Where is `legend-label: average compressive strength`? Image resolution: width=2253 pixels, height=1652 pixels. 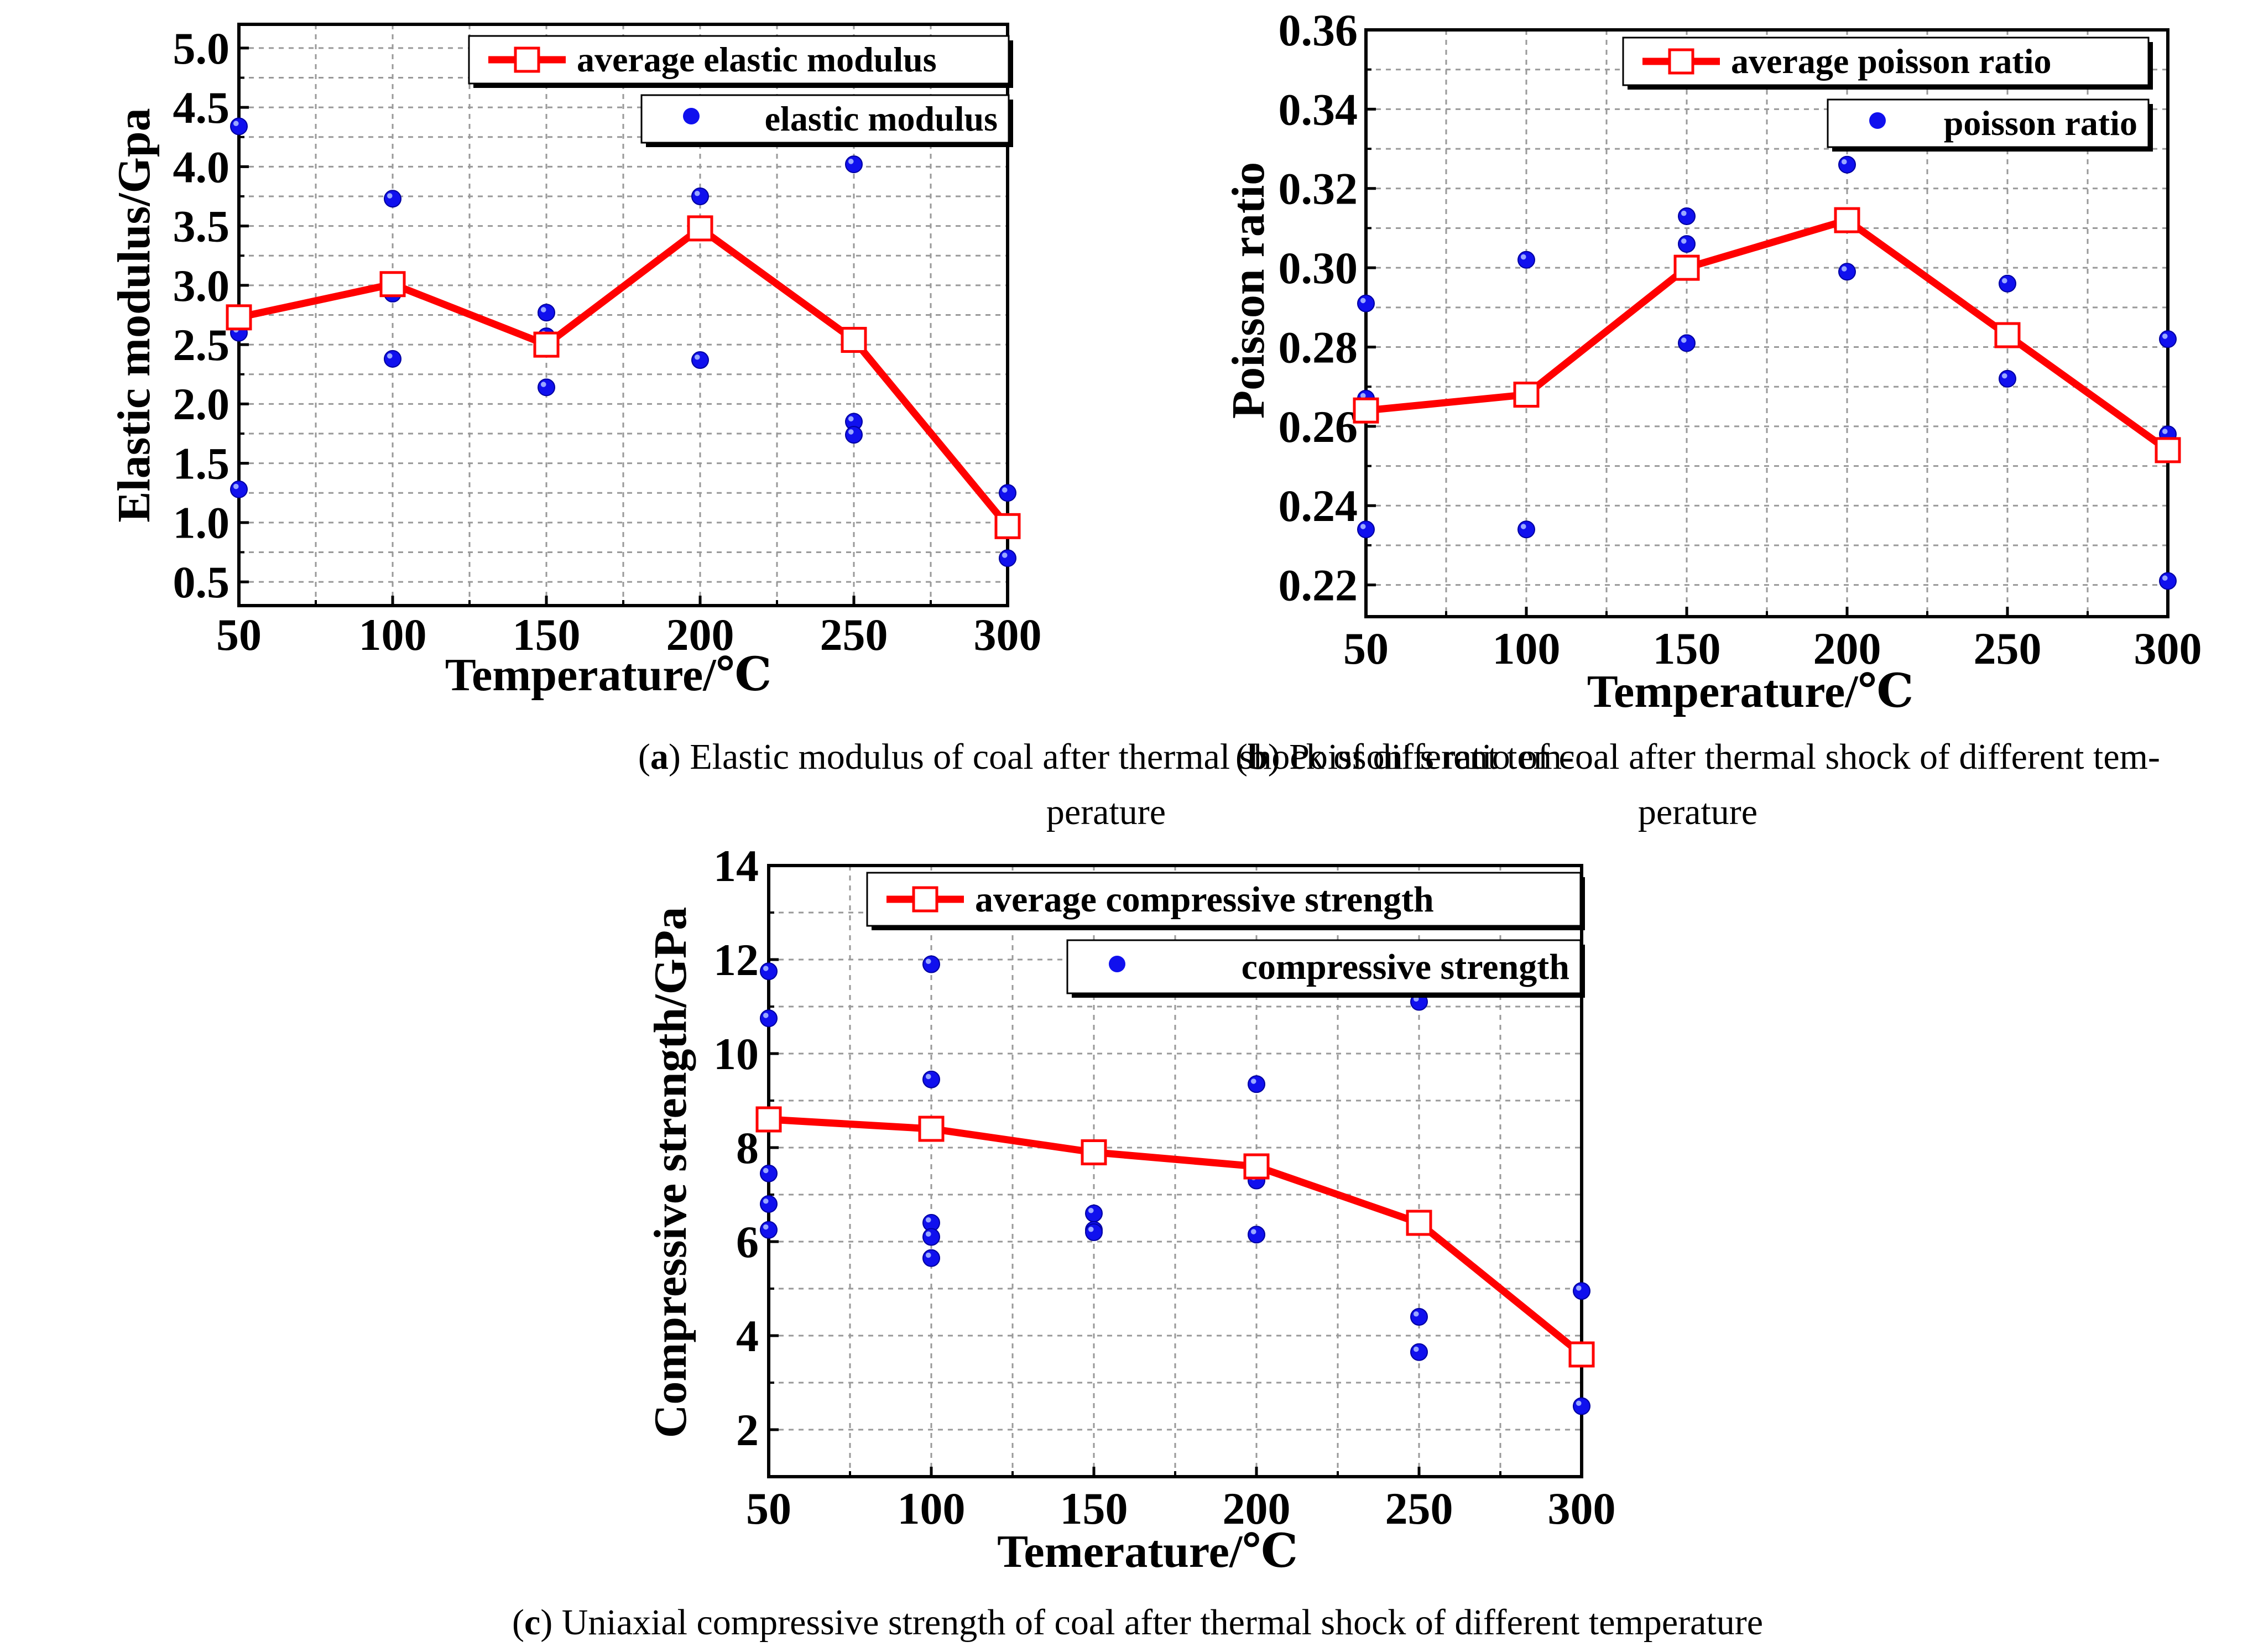 legend-label: average compressive strength is located at coordinates (1205, 899).